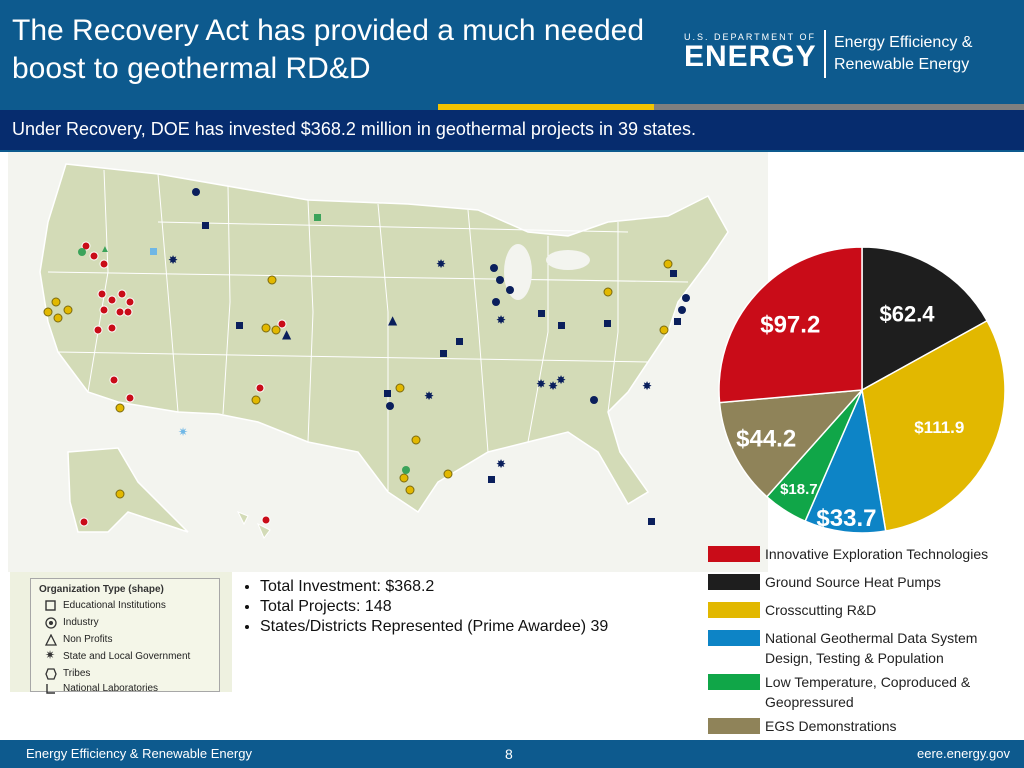  What do you see at coordinates (111, 688) in the screenshot?
I see `map-legend-item: National Laboratories` at bounding box center [111, 688].